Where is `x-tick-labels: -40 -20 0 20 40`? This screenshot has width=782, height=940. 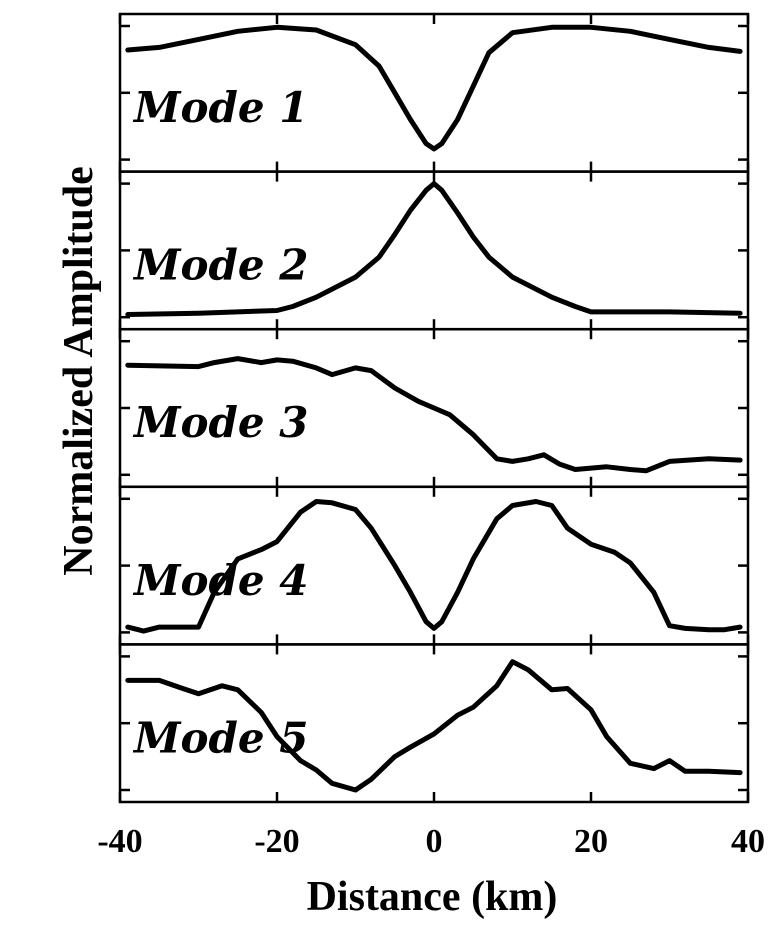
x-tick-labels: -40 -20 0 20 40 is located at coordinates (431, 841).